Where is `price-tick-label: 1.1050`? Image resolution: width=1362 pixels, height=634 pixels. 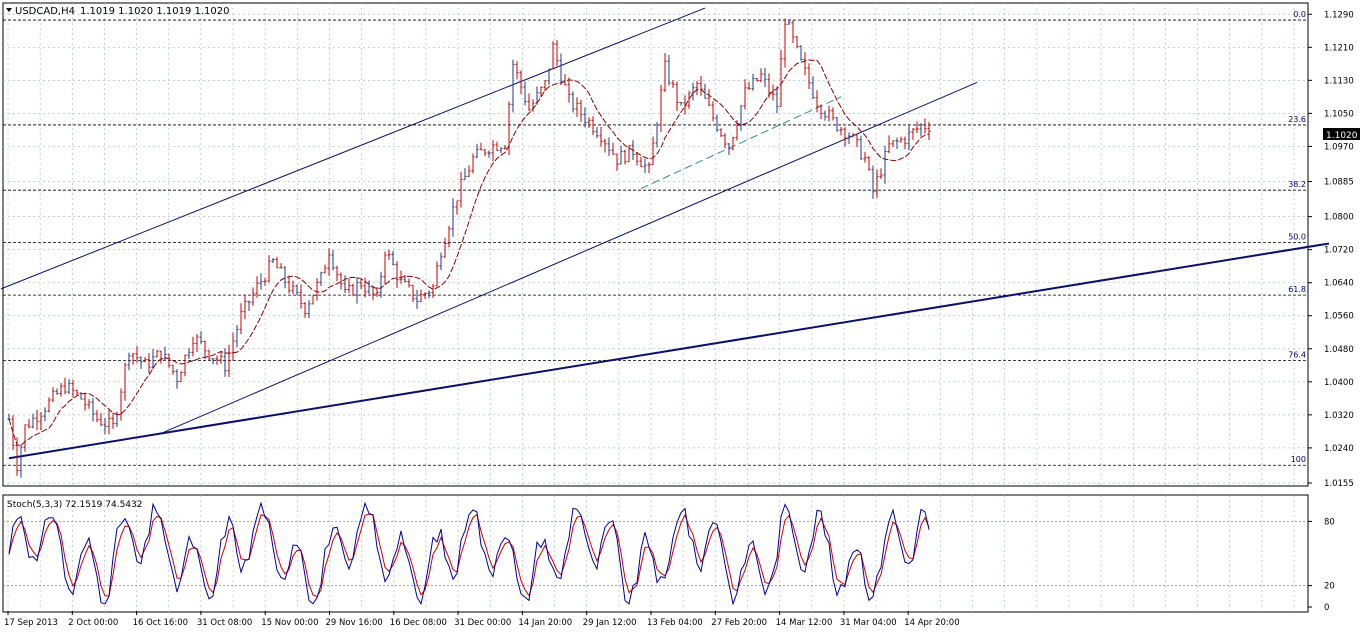 price-tick-label: 1.1050 is located at coordinates (1339, 114).